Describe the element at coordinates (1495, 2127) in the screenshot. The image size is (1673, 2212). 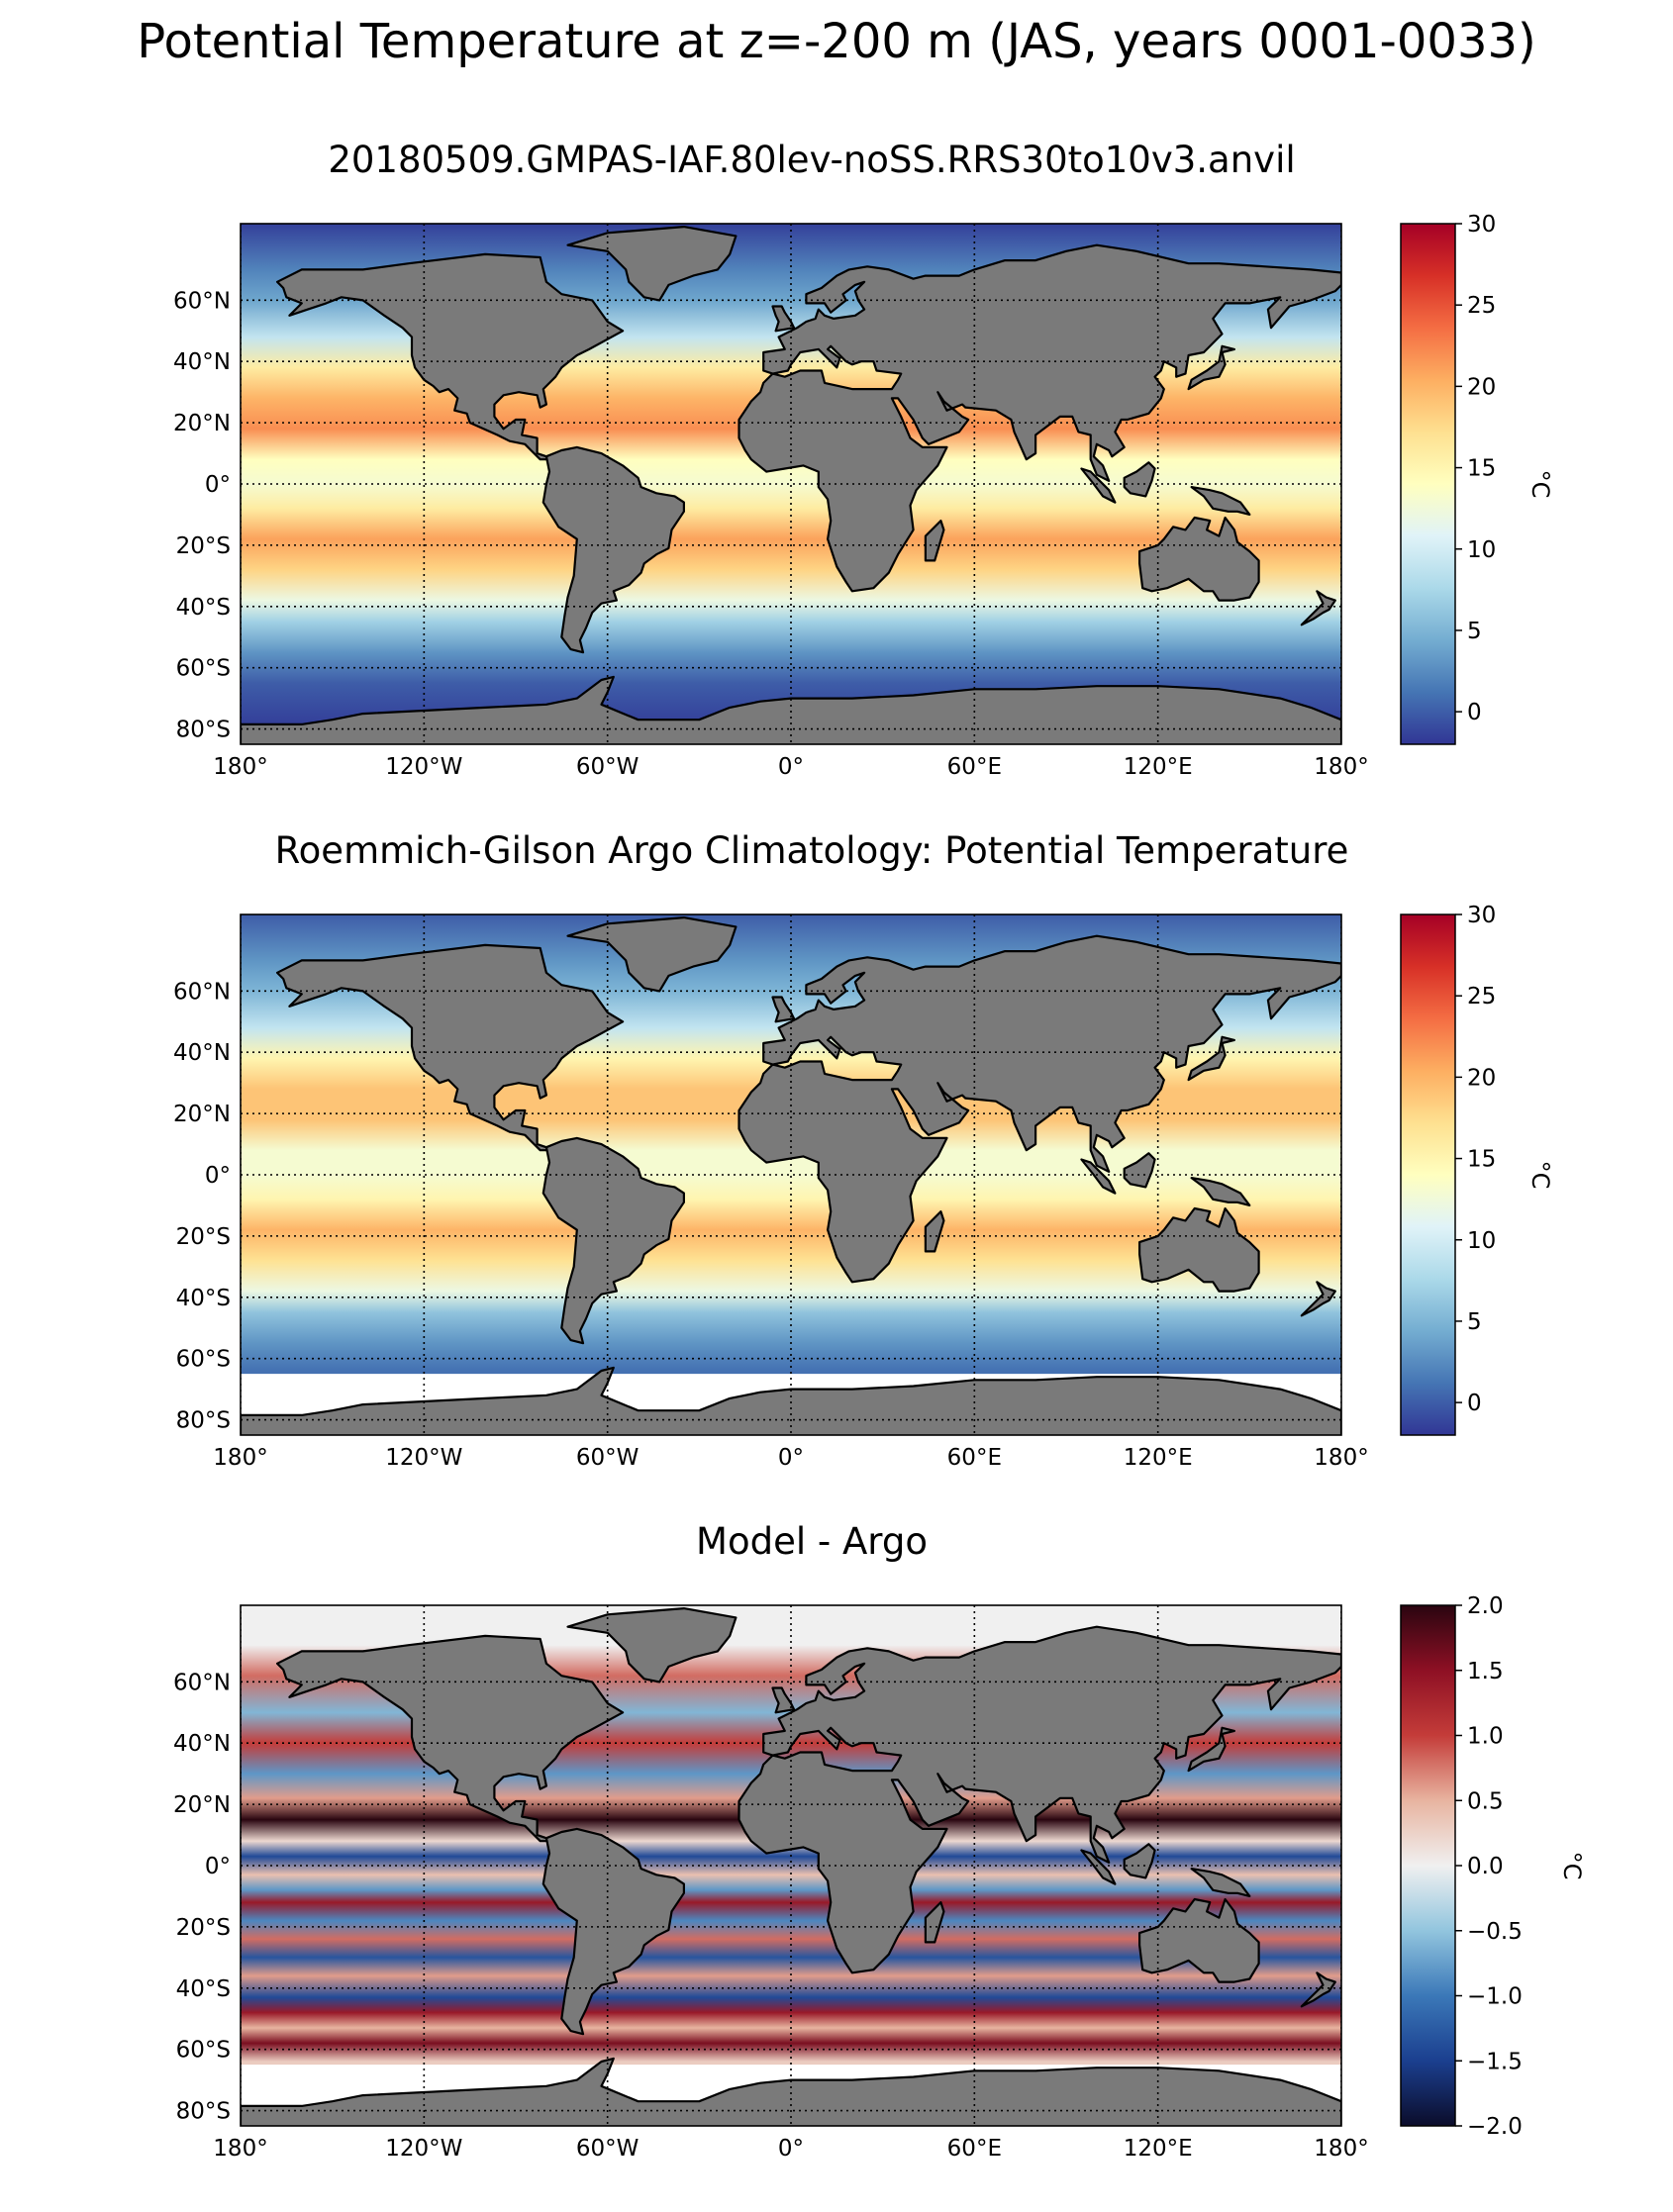
I see `colorbar-tick-label: −2.0` at that location.